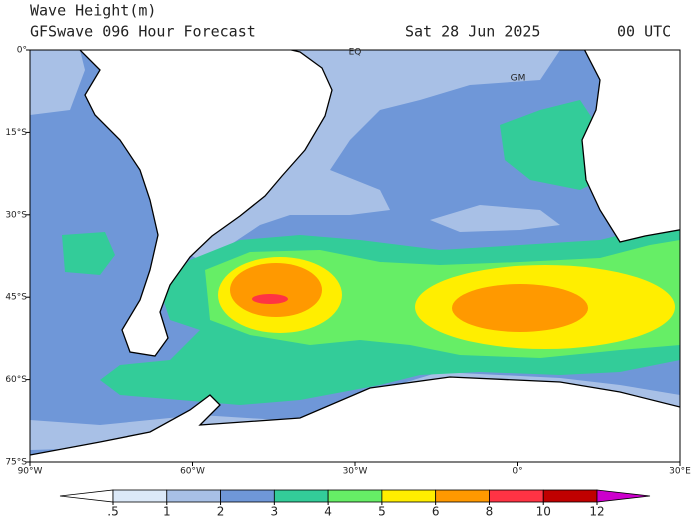  Describe the element at coordinates (355, 472) in the screenshot. I see `lon-label: 30°W` at that location.